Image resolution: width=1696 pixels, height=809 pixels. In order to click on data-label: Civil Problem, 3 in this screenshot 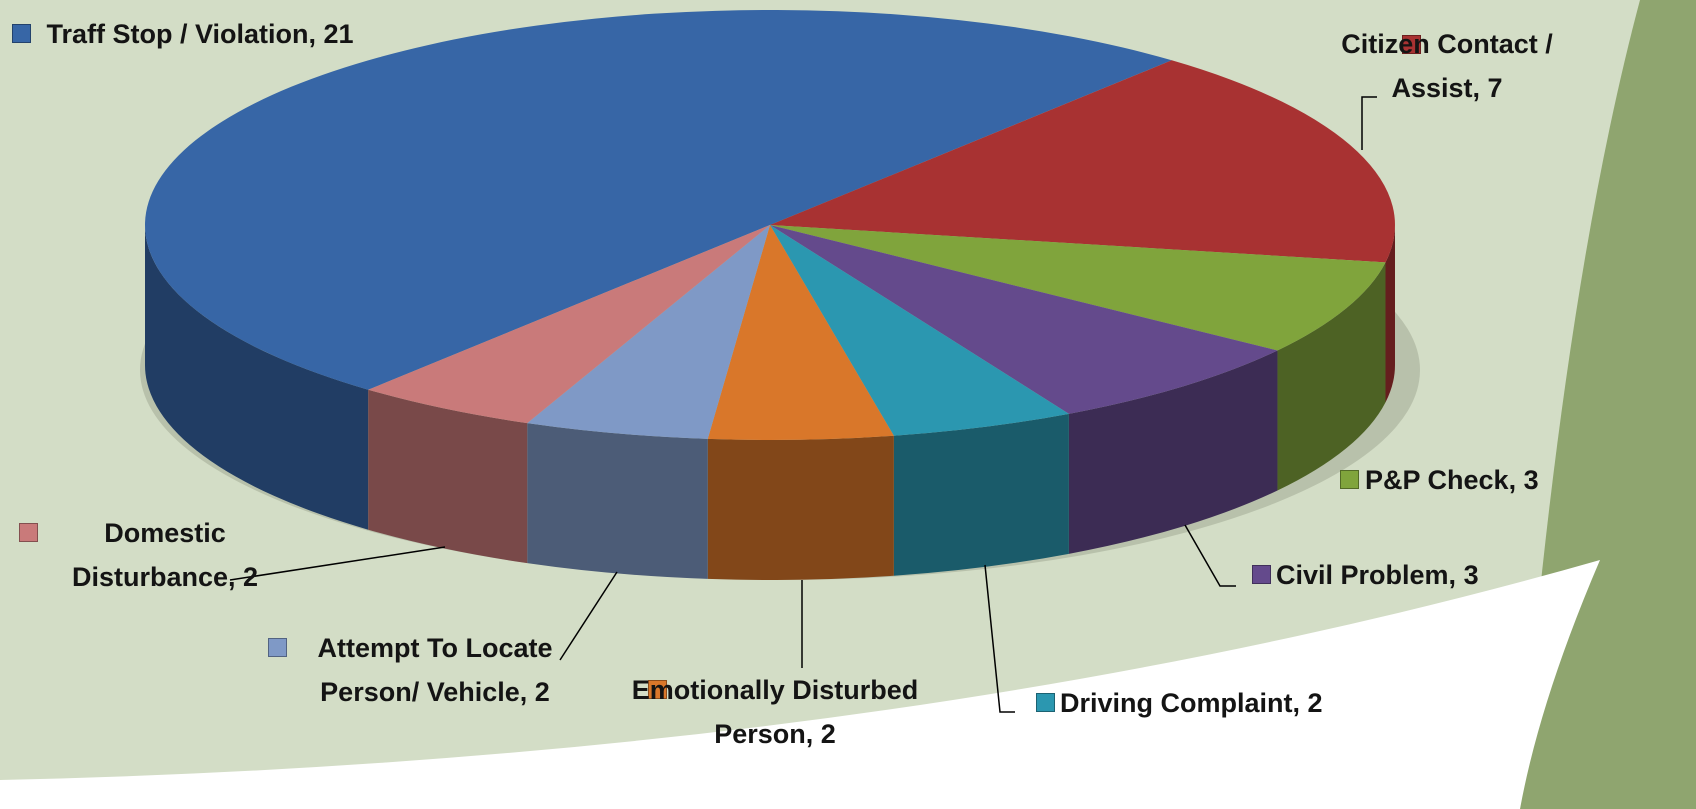, I will do `click(1377, 575)`.